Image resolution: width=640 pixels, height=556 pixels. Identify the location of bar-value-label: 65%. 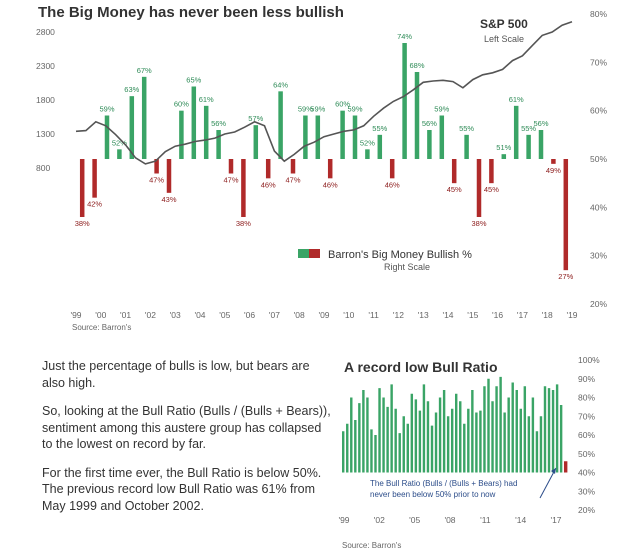
(193, 80).